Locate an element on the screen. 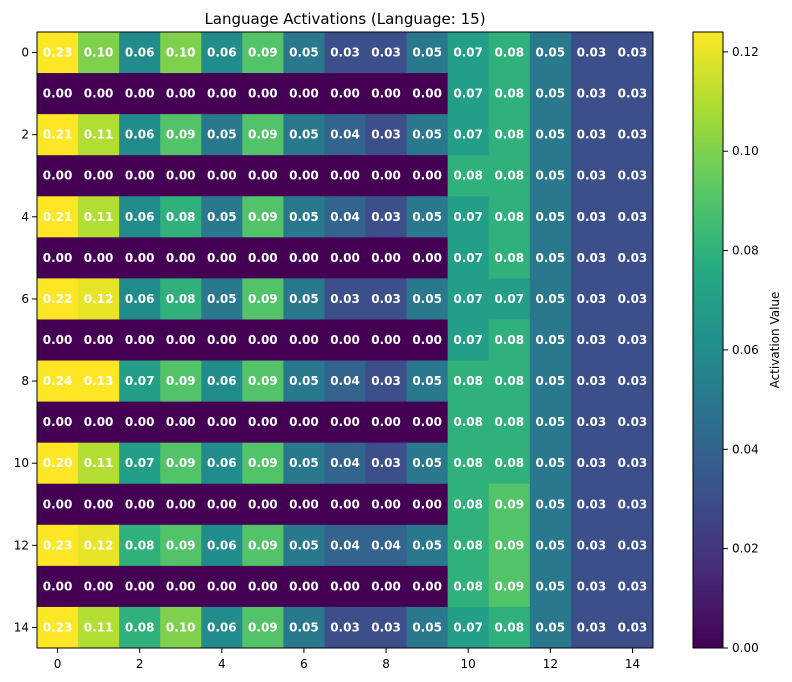  colorbar-tick-label: 0.12 is located at coordinates (745, 52).